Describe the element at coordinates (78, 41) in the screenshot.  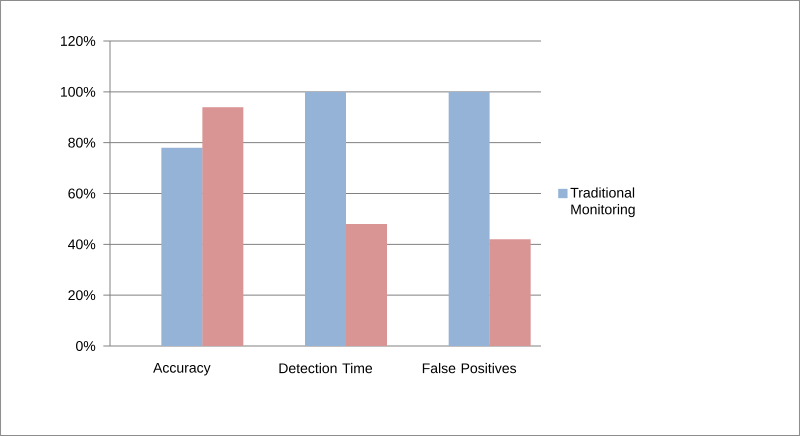
I see `y-tick-label: 120%` at that location.